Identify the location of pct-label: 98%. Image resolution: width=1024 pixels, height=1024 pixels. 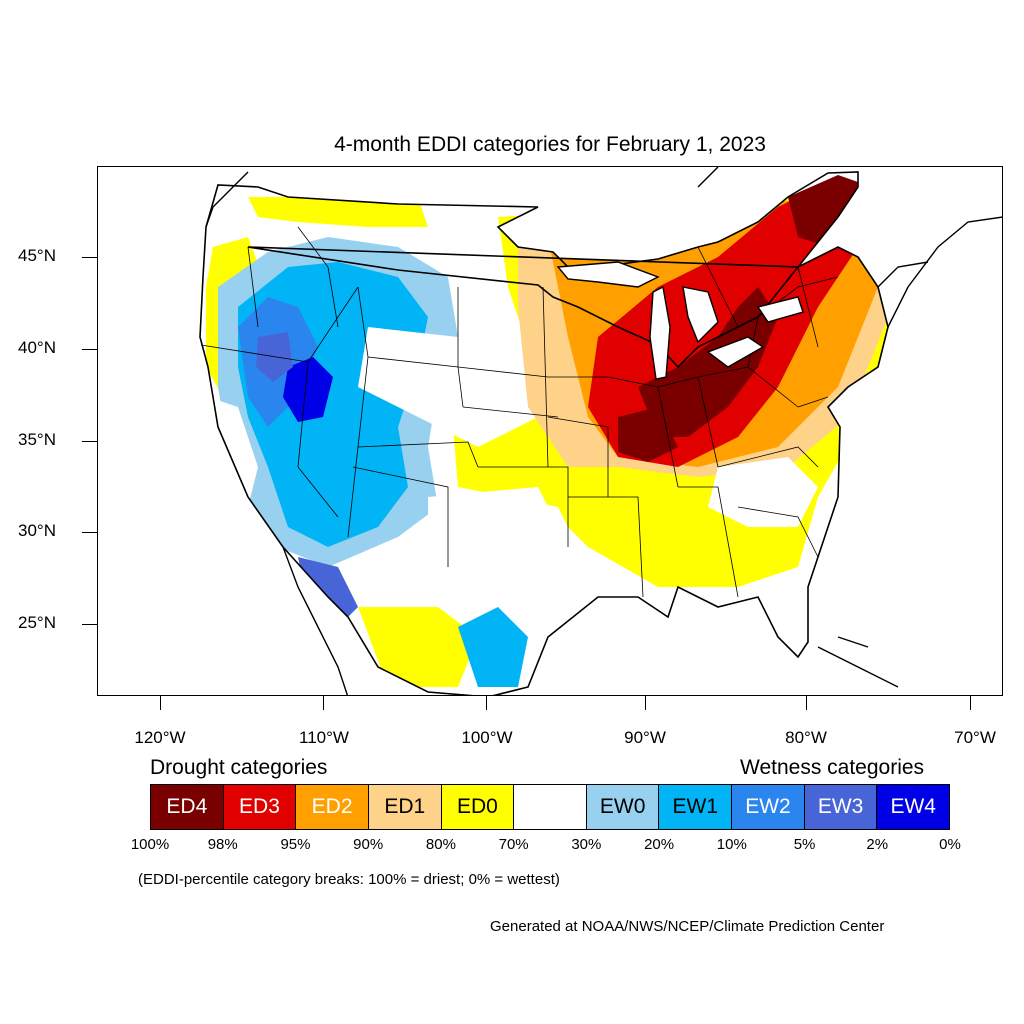
(222, 844).